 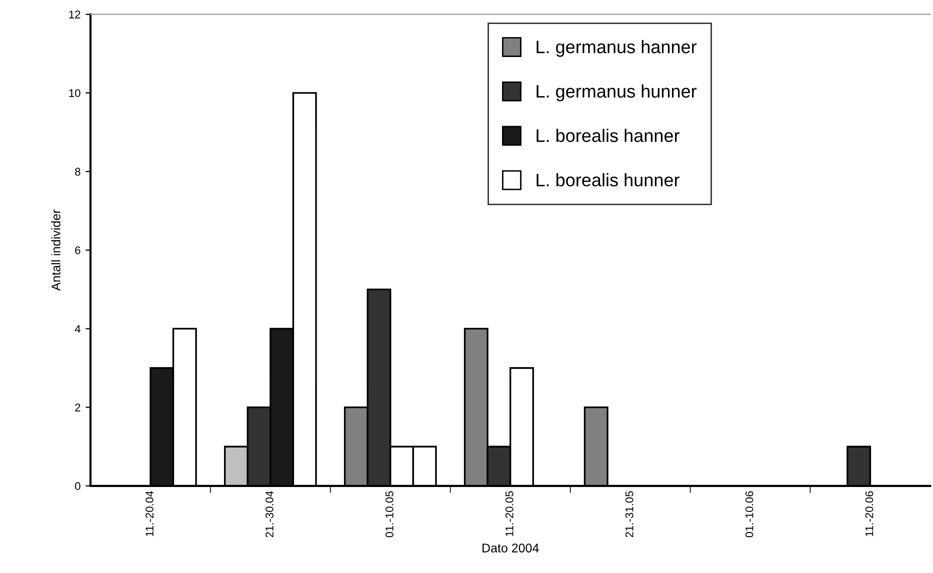 I want to click on y-tick-label: 6, so click(x=77, y=250).